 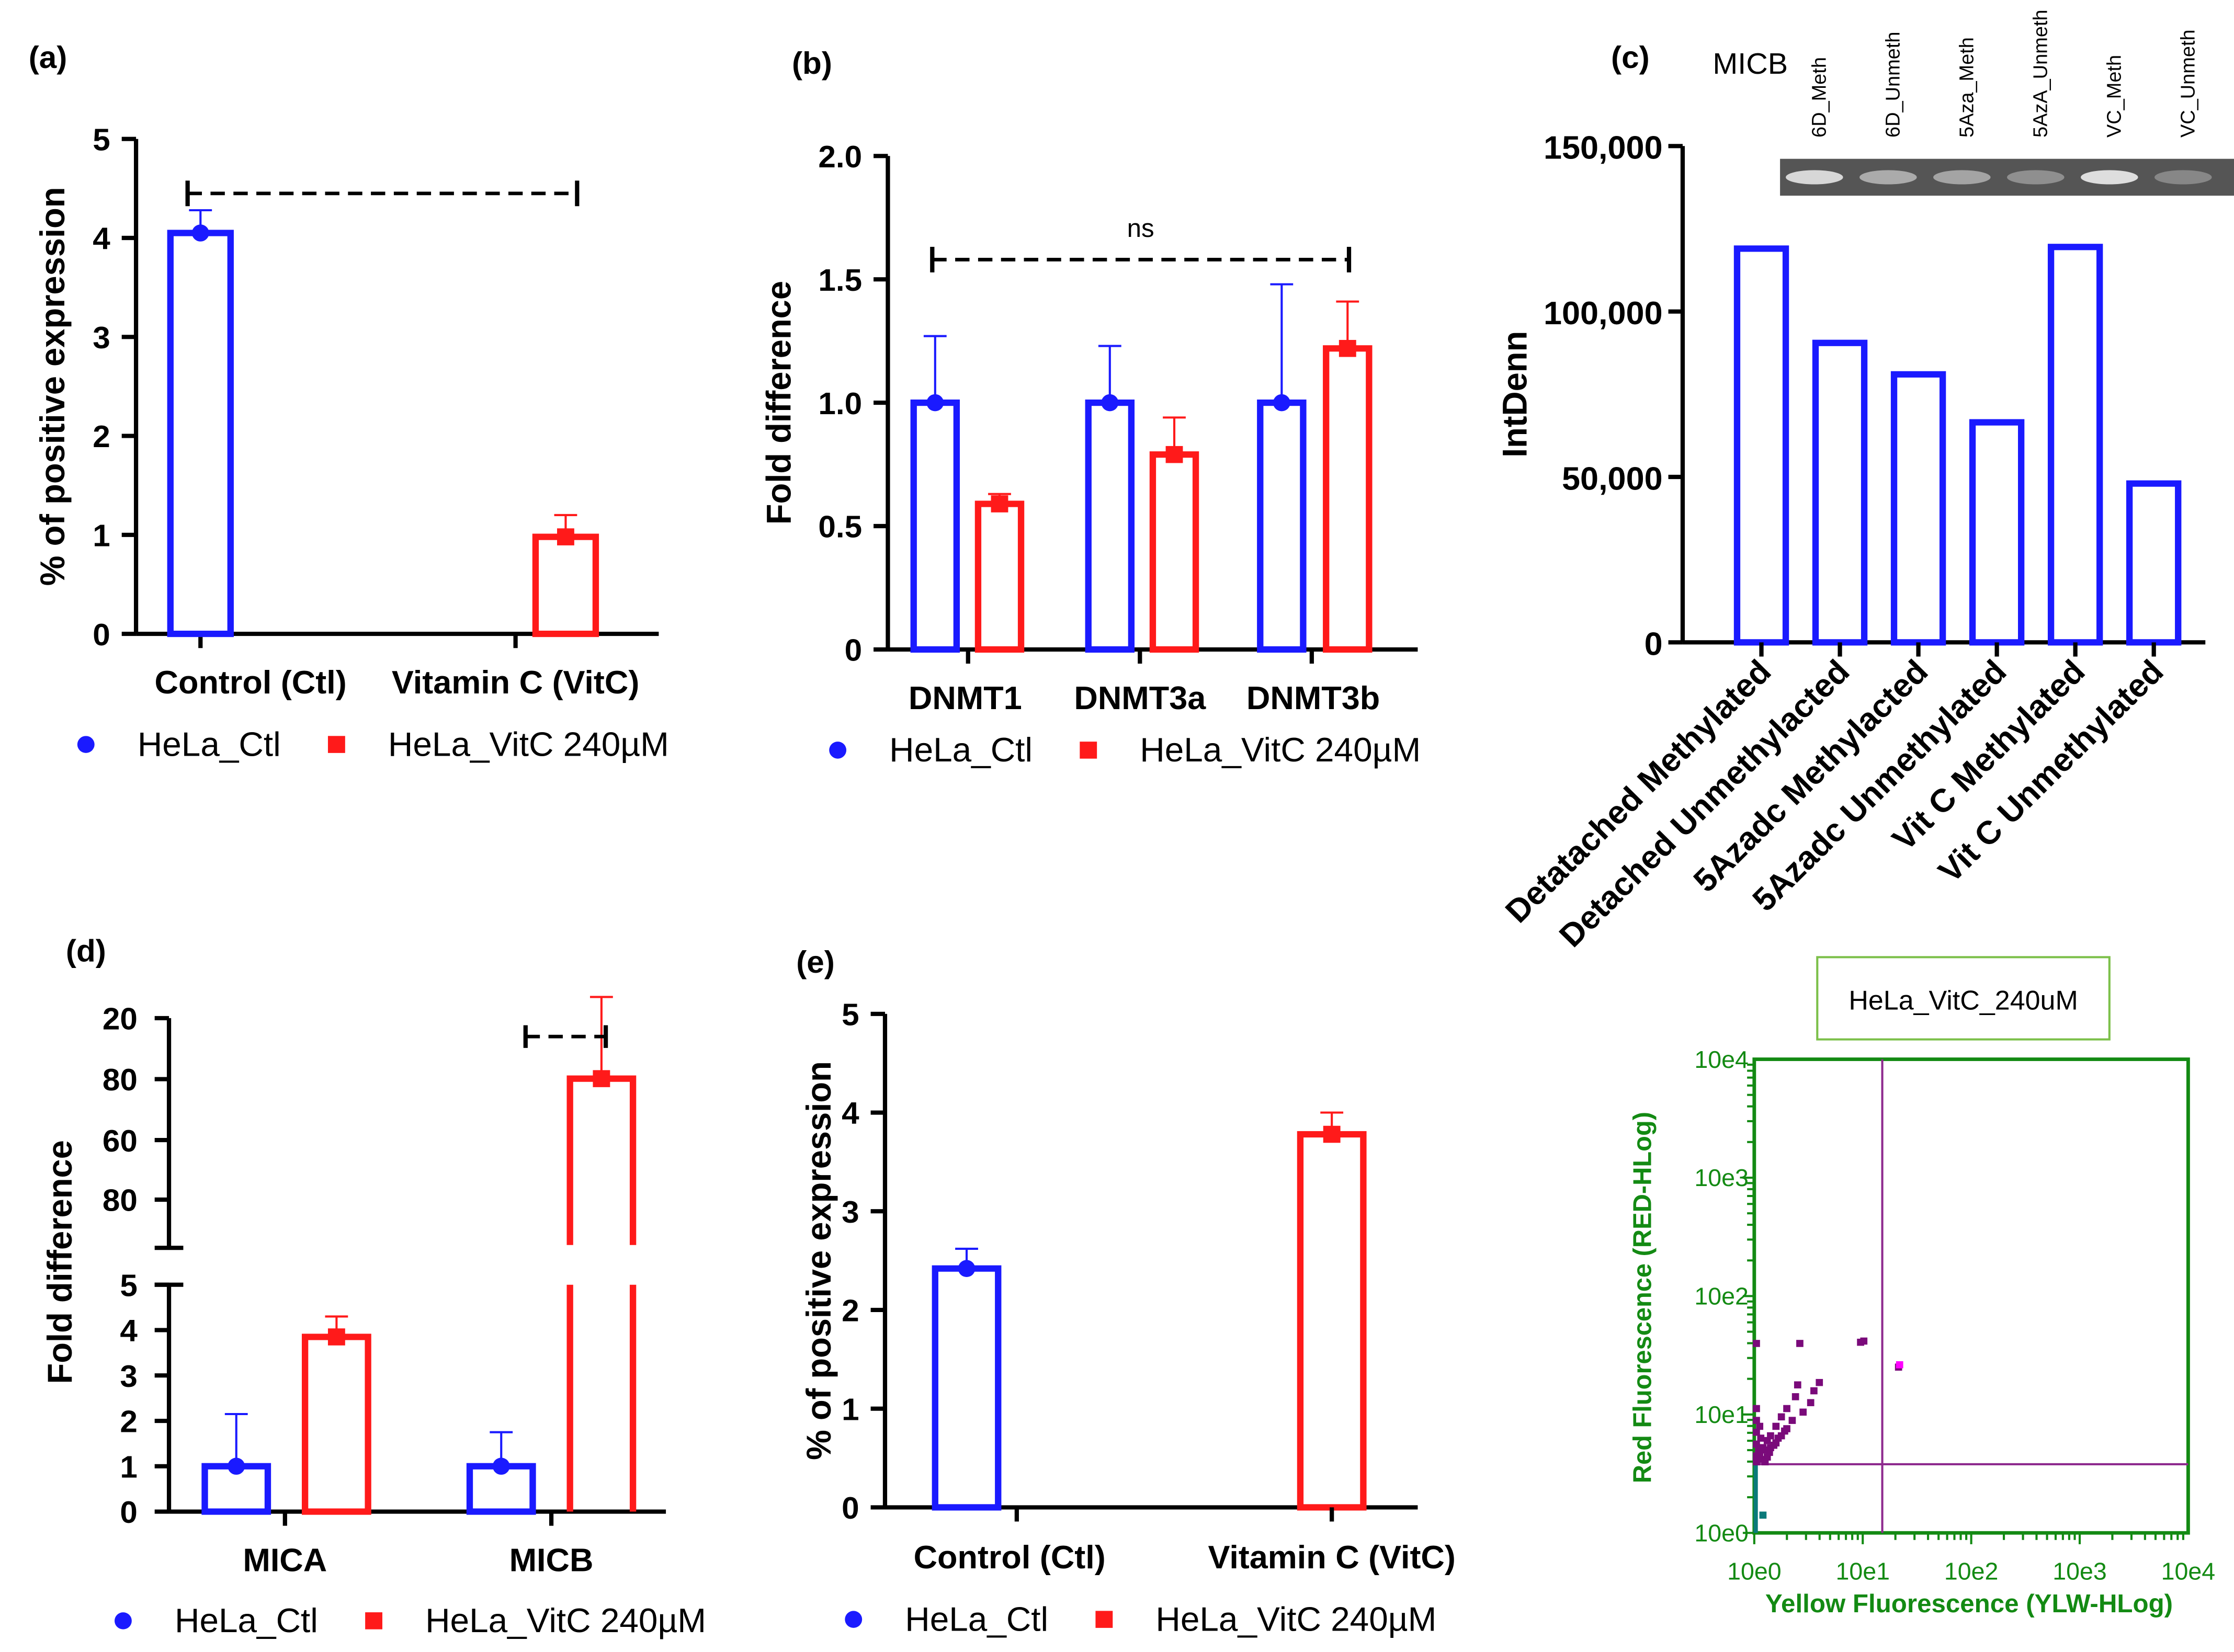 I want to click on x-tick-label: 10e3, so click(x=2079, y=1571).